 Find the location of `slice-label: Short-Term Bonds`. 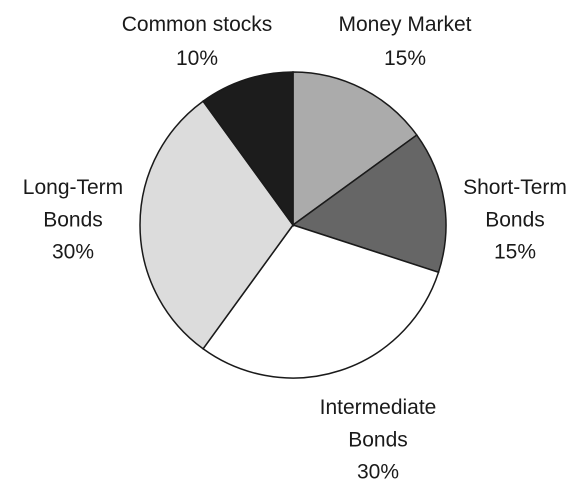

slice-label: Short-Term Bonds is located at coordinates (515, 204).